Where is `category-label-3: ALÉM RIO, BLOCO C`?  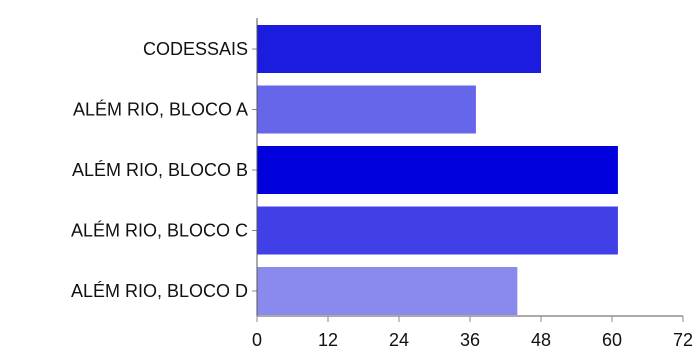
category-label-3: ALÉM RIO, BLOCO C is located at coordinates (159, 231).